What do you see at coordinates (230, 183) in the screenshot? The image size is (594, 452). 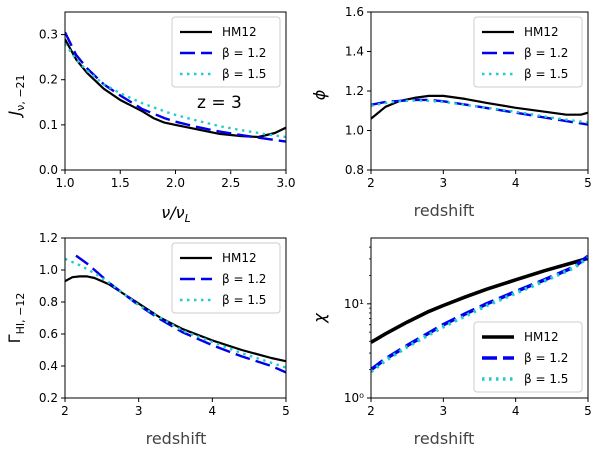 I see `x-tick-label: 2.5` at bounding box center [230, 183].